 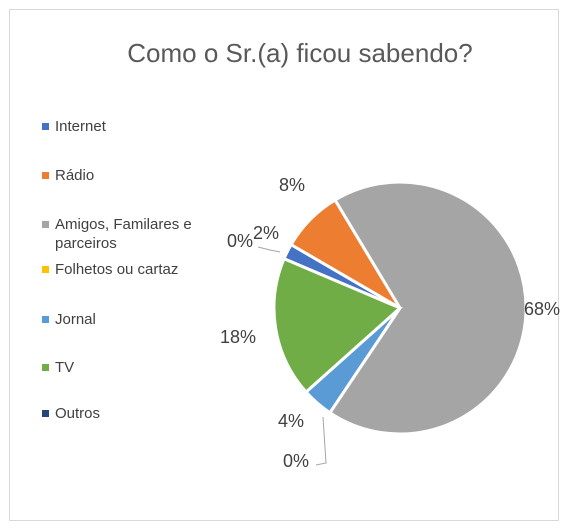 What do you see at coordinates (75, 175) in the screenshot?
I see `legend-label: Rádio` at bounding box center [75, 175].